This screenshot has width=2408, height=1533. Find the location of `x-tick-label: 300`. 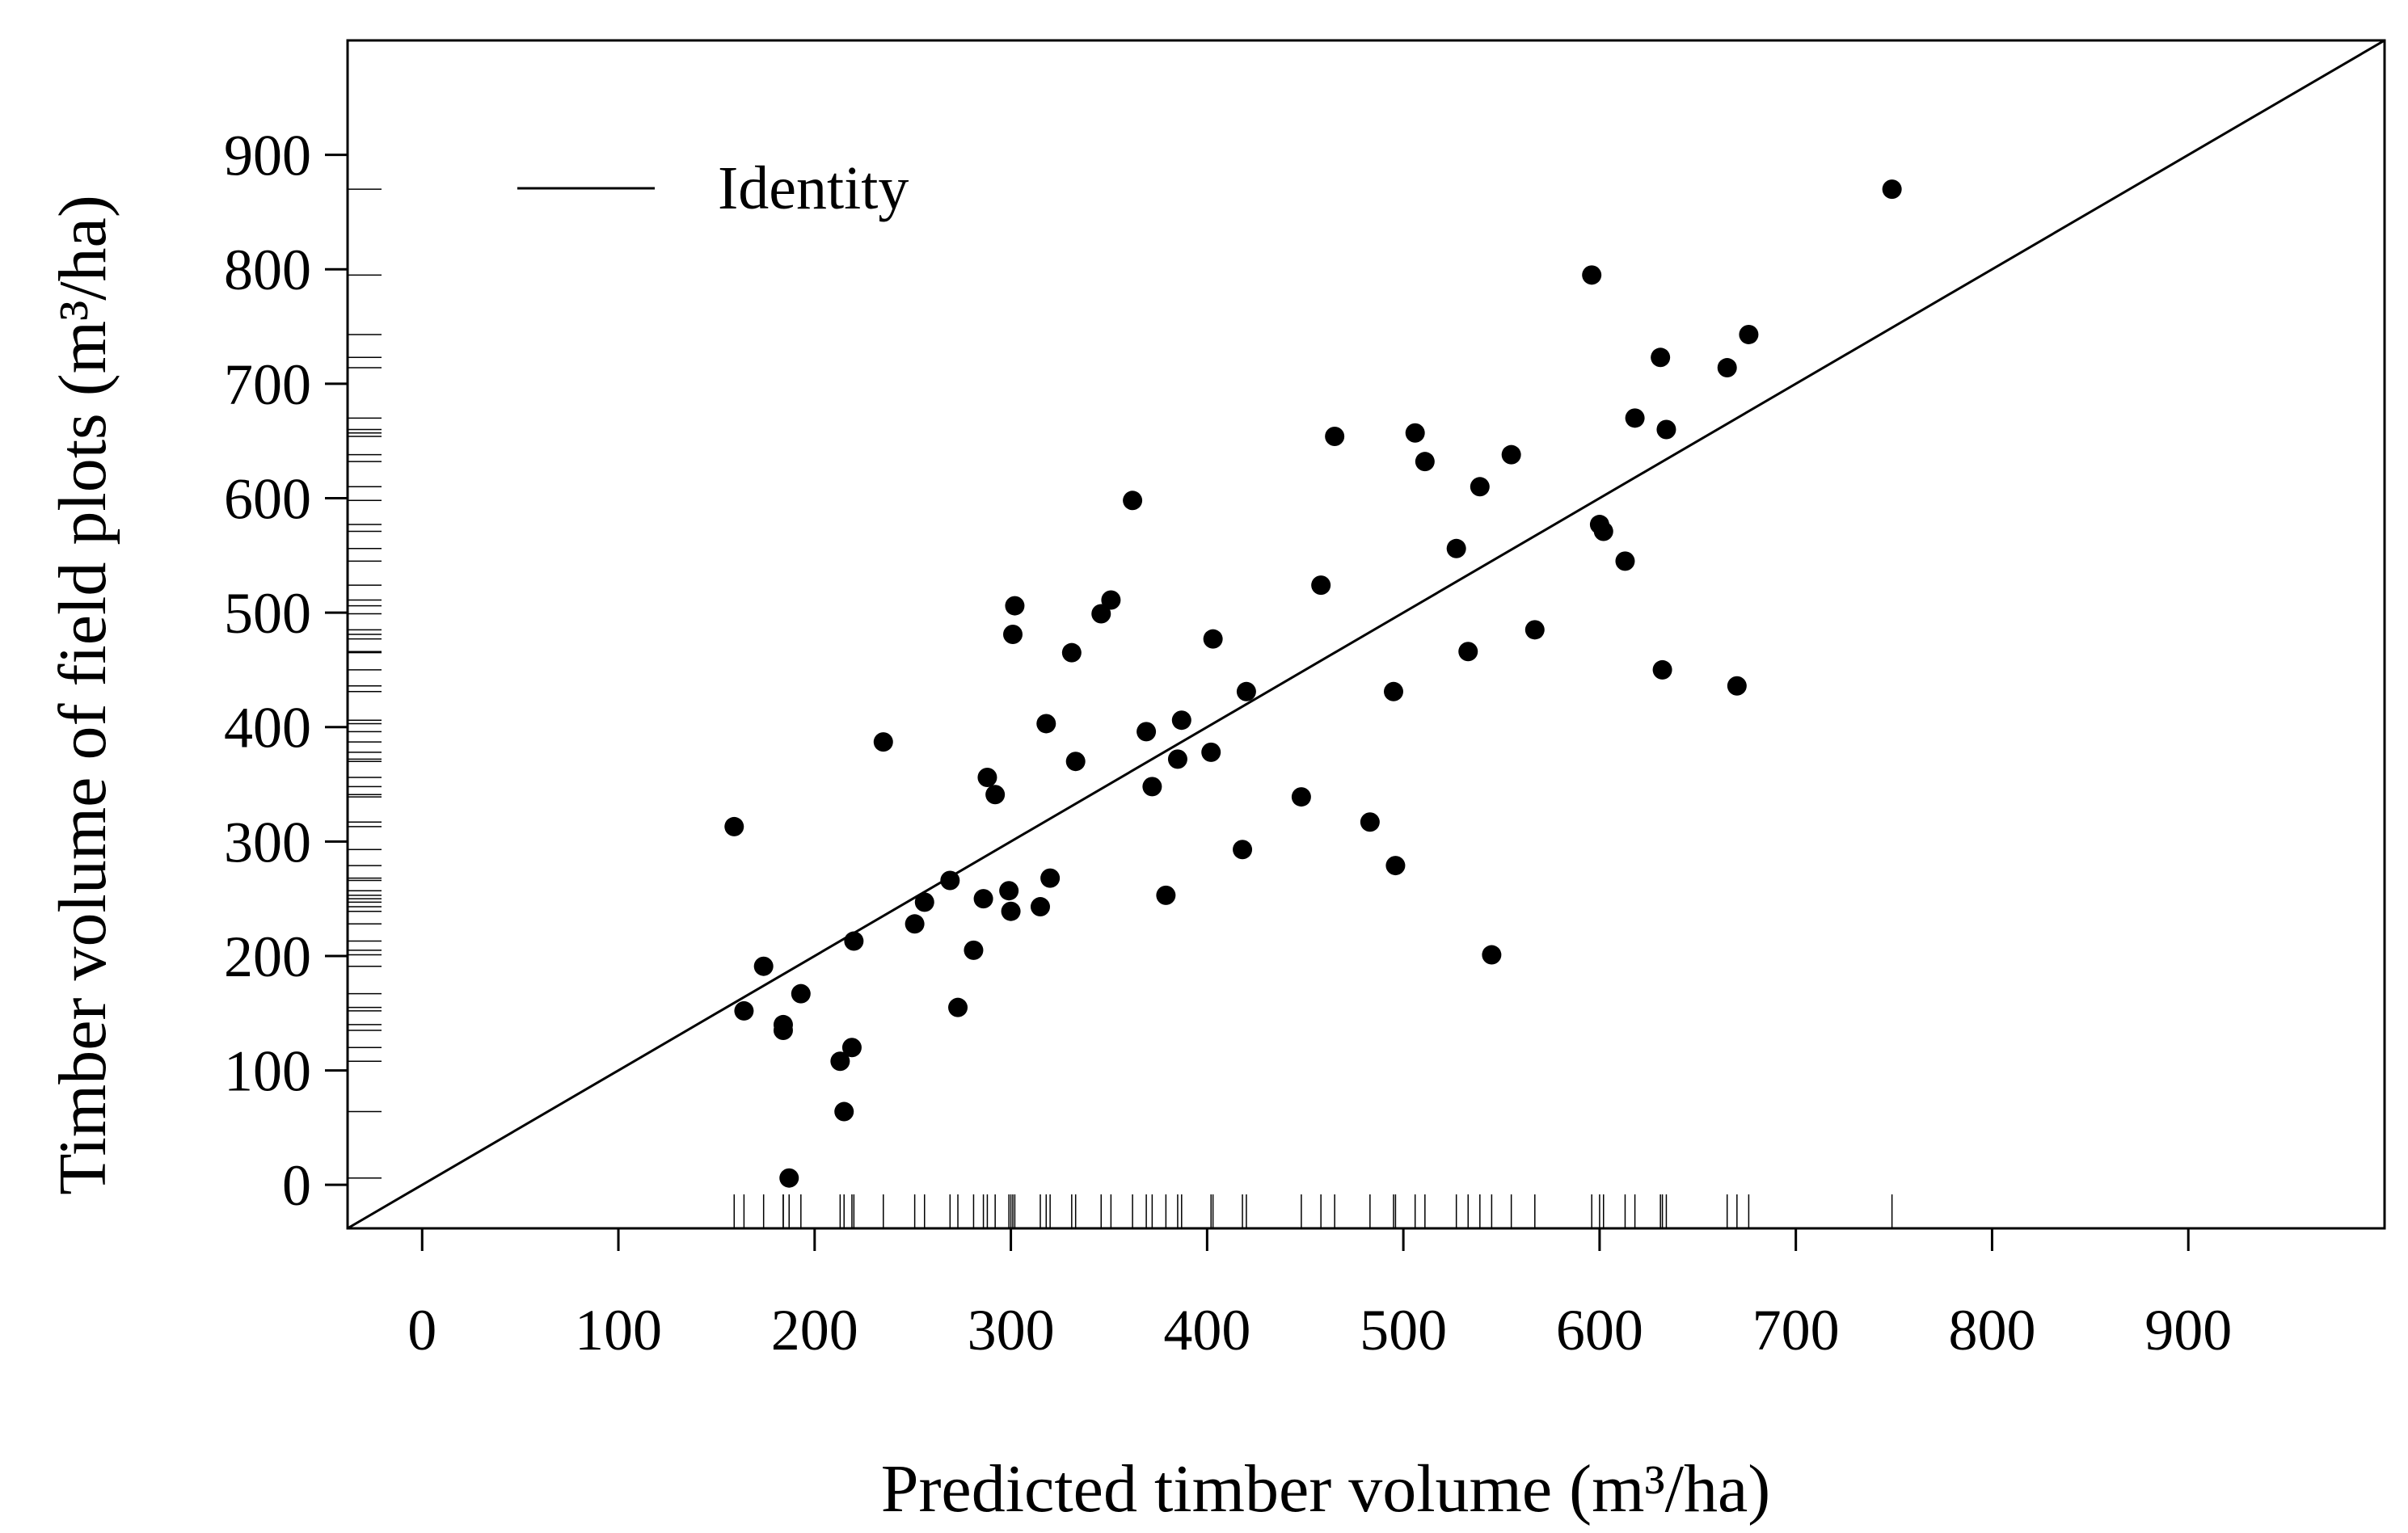

x-tick-label: 300 is located at coordinates (1011, 1330).